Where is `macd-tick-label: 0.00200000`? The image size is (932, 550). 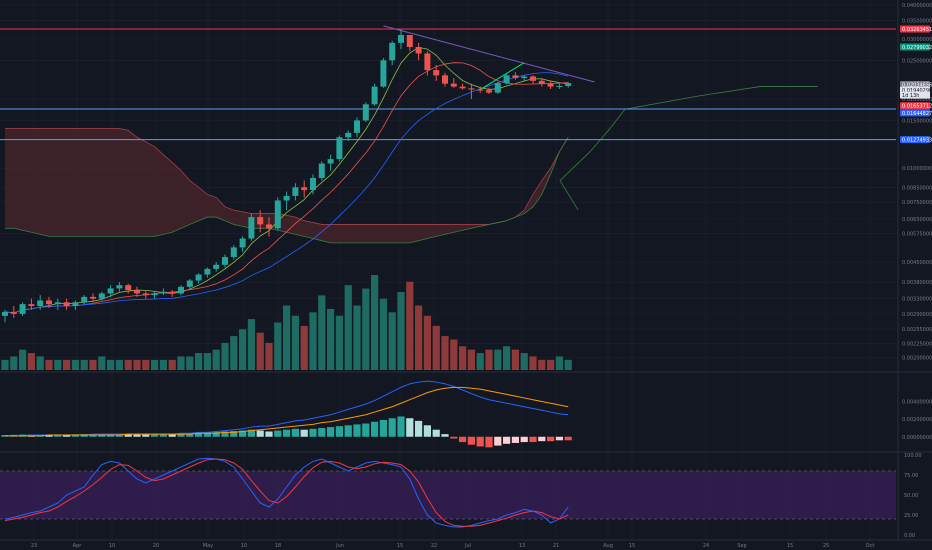 macd-tick-label: 0.00200000 is located at coordinates (917, 420).